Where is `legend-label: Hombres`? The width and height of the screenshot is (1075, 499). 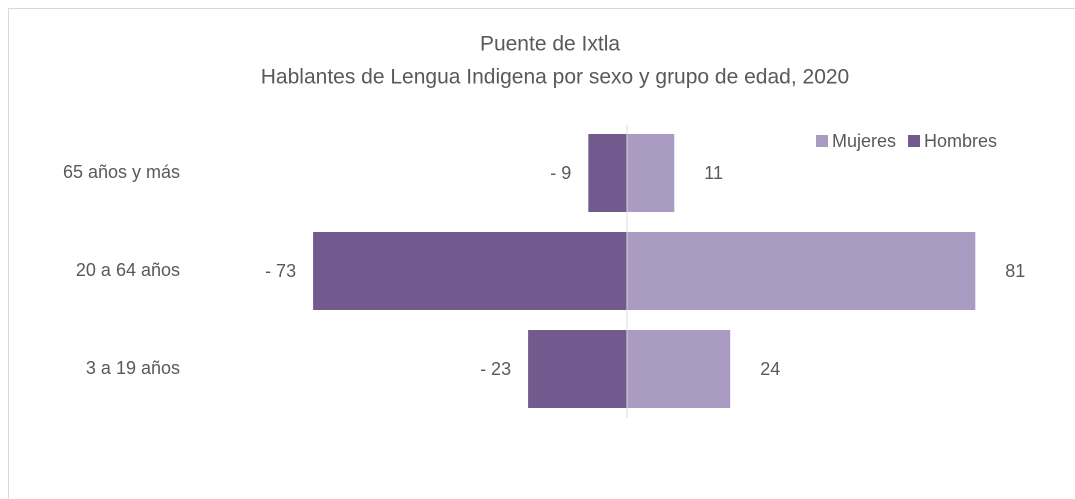 legend-label: Hombres is located at coordinates (960, 141).